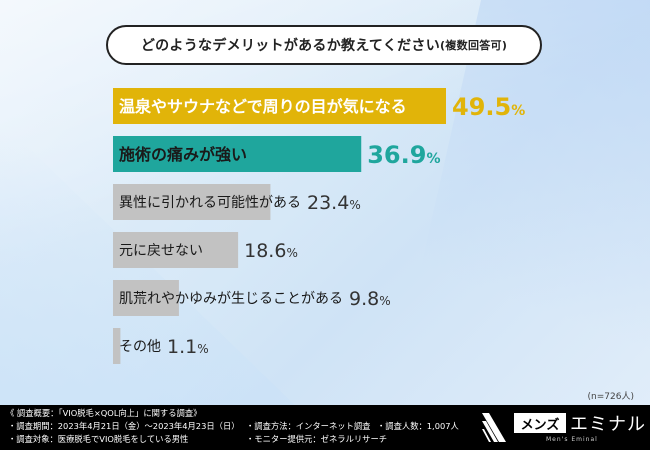  What do you see at coordinates (540, 423) in the screenshot?
I see `logo-mens: メンズ` at bounding box center [540, 423].